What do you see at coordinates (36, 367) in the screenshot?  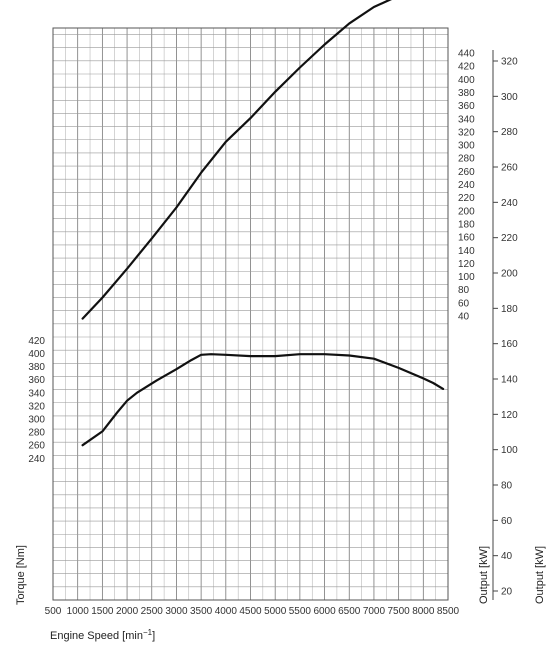 I see `y-tick-label-torque: 380` at bounding box center [36, 367].